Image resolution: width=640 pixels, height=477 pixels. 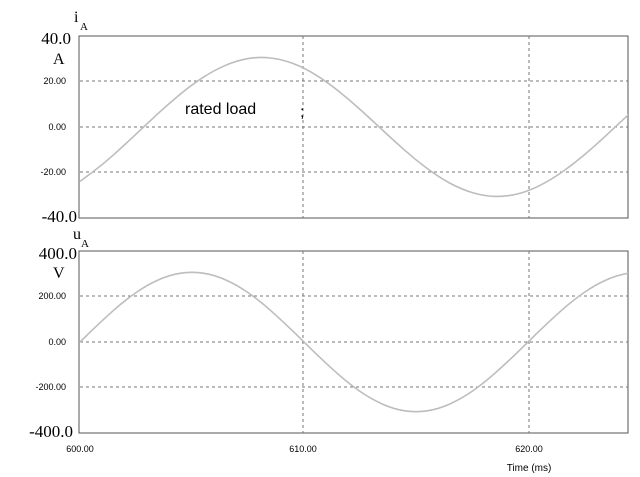 What do you see at coordinates (84, 27) in the screenshot?
I see `current-signal-subscript: A` at bounding box center [84, 27].